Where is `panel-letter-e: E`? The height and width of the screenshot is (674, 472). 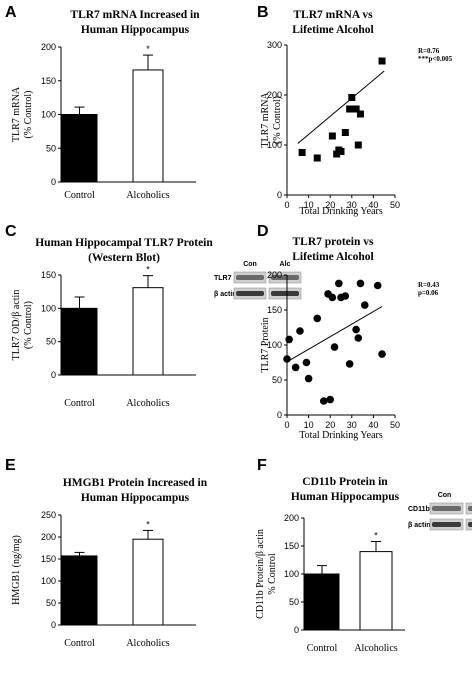 panel-letter-e: E is located at coordinates (10, 465).